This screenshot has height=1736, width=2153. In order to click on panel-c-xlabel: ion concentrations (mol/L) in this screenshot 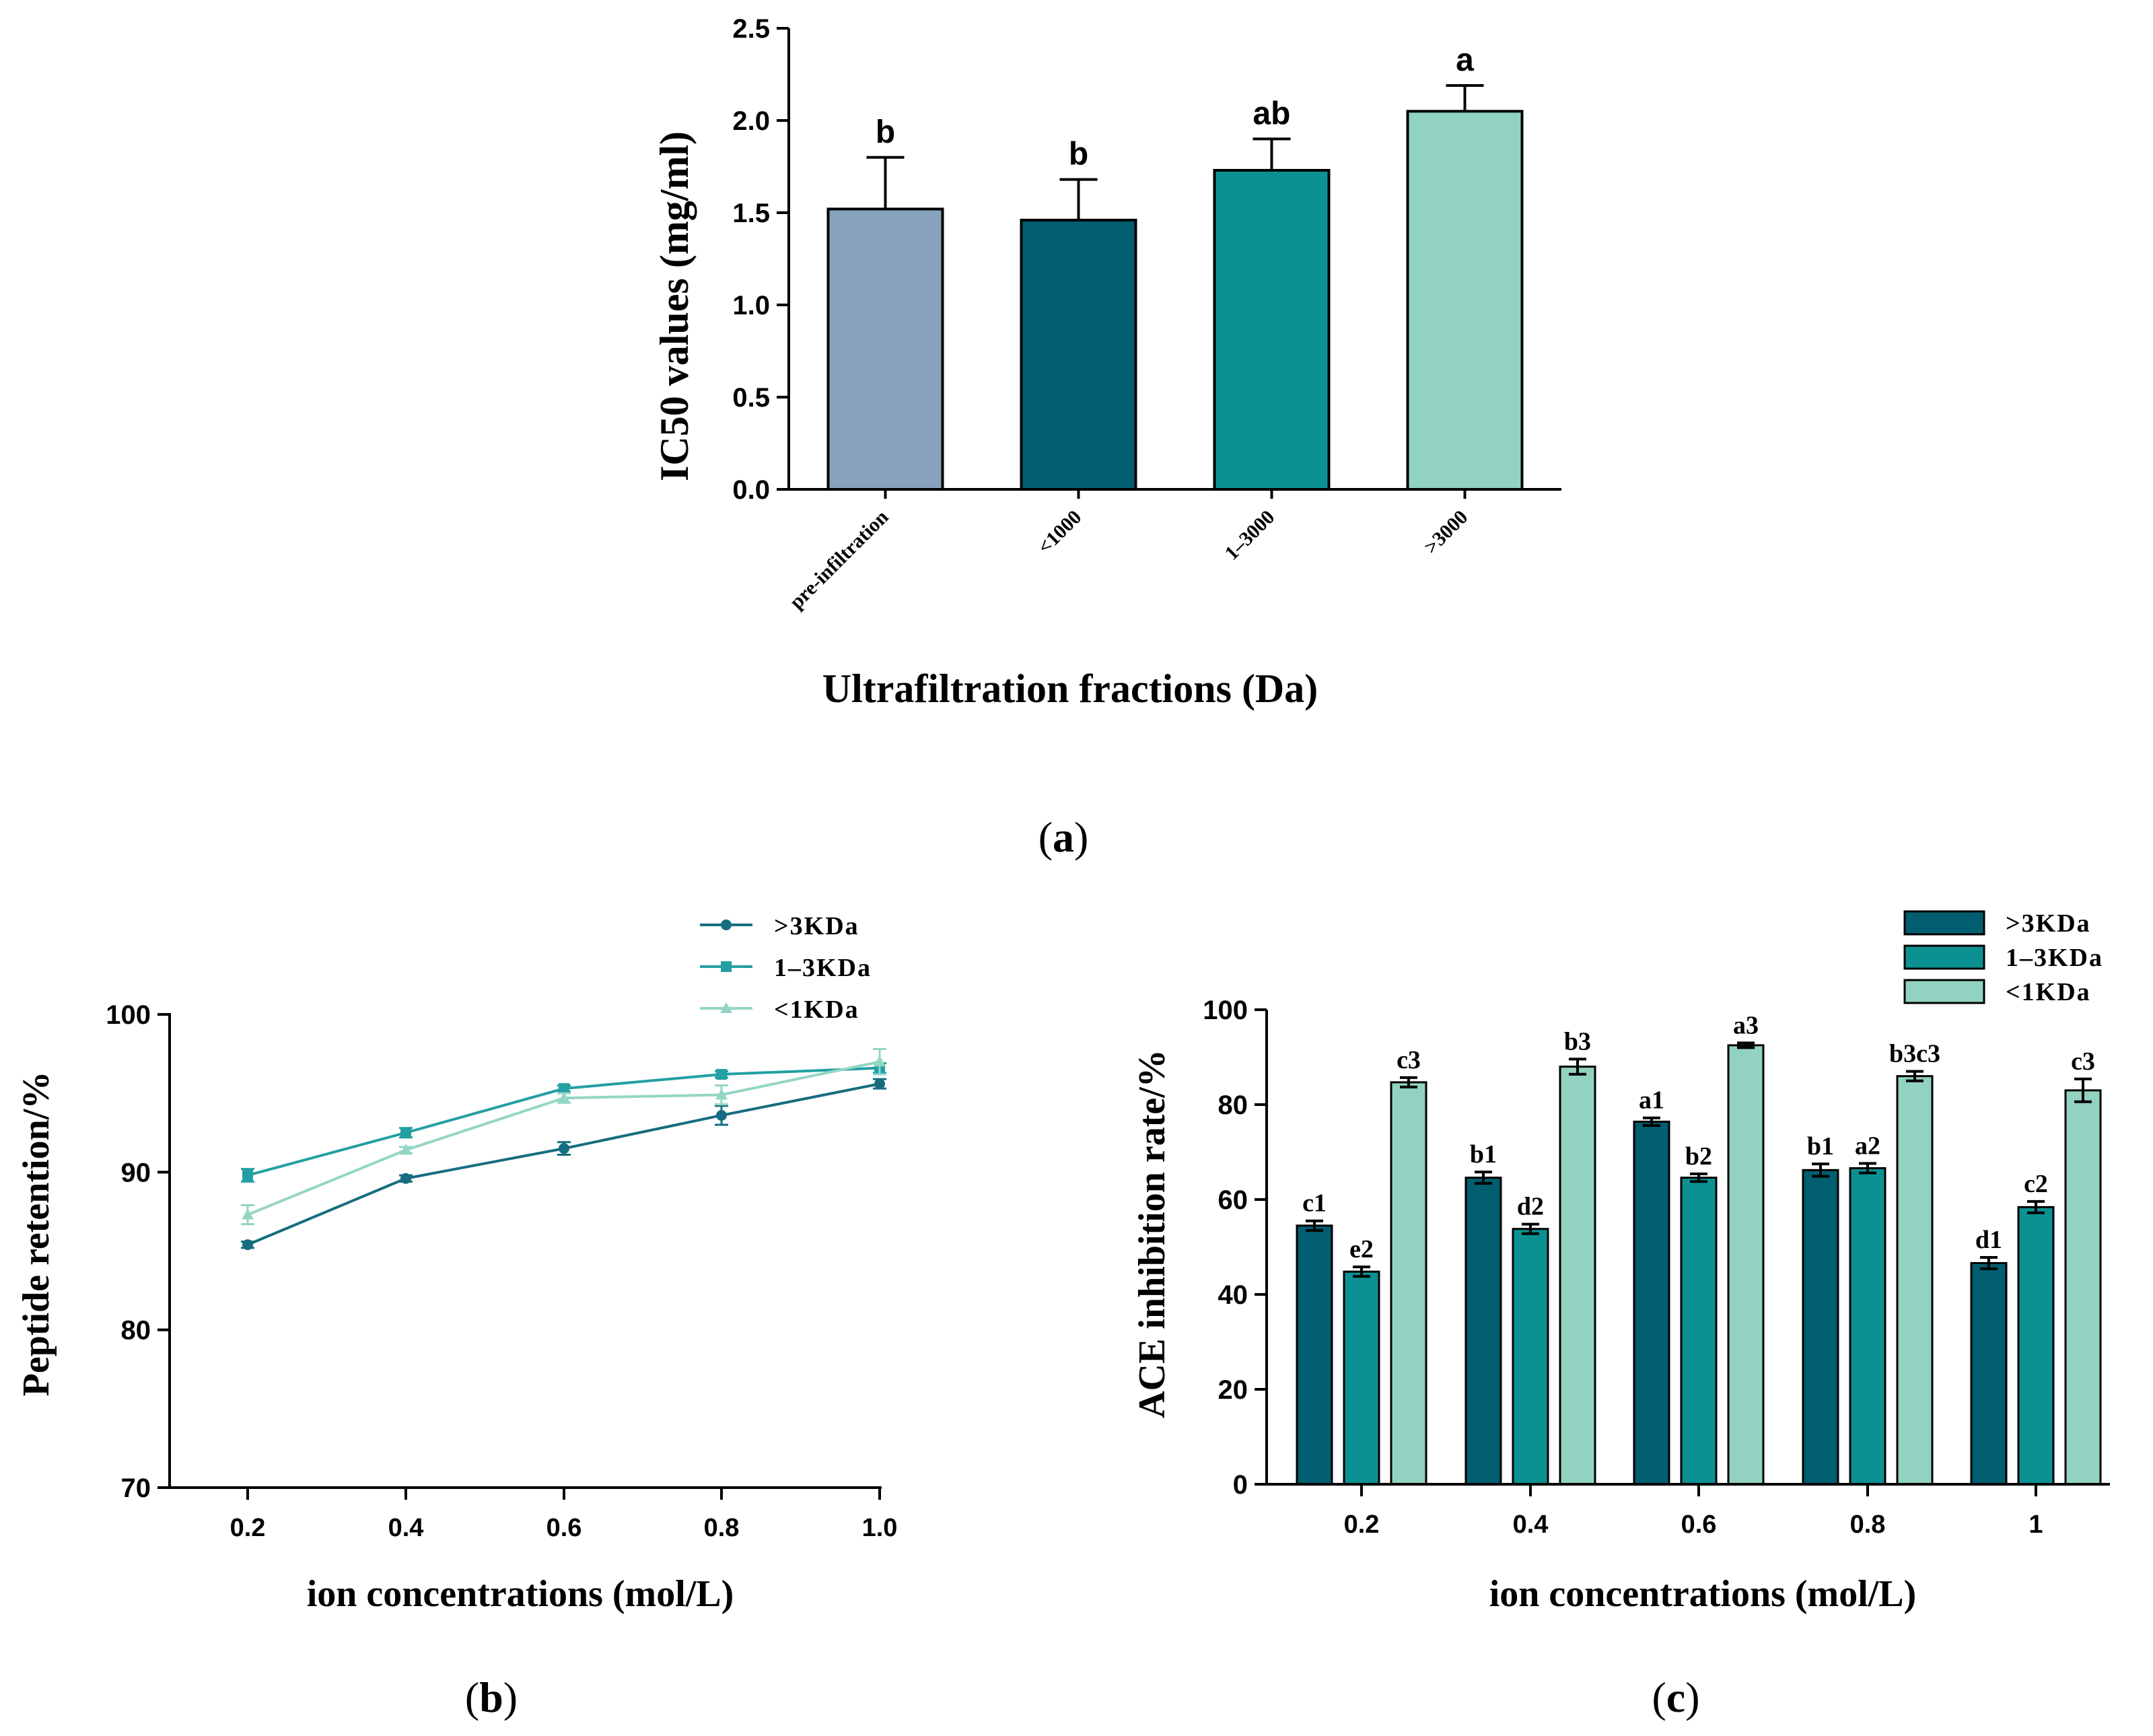, I will do `click(1703, 1594)`.